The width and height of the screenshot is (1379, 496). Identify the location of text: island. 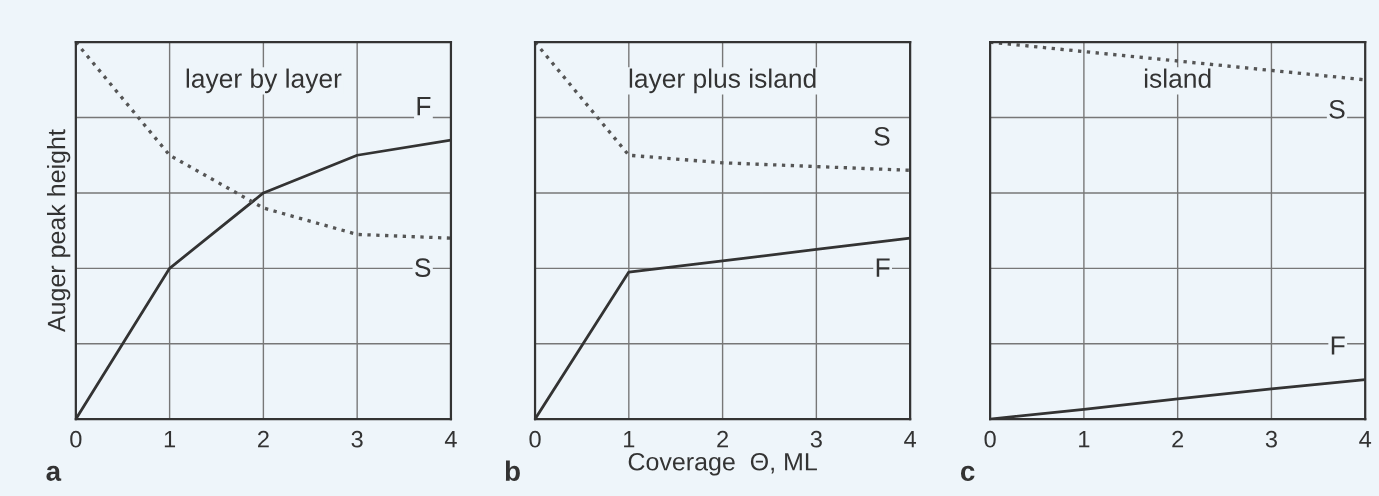
(1177, 78).